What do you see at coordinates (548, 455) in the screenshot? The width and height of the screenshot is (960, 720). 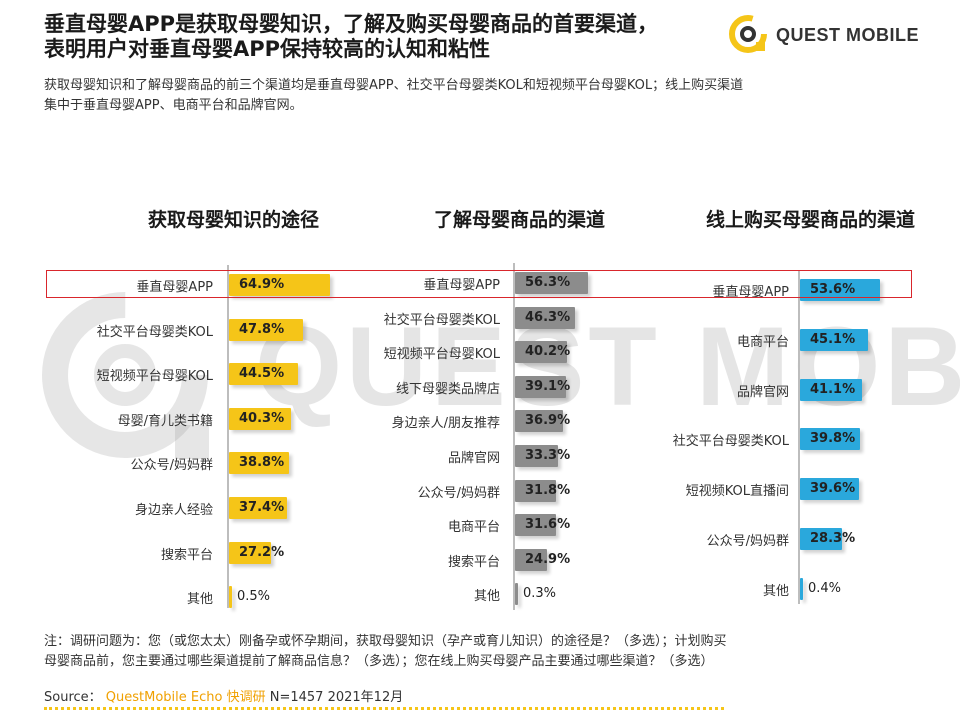 I see `data-label: 33.3%` at bounding box center [548, 455].